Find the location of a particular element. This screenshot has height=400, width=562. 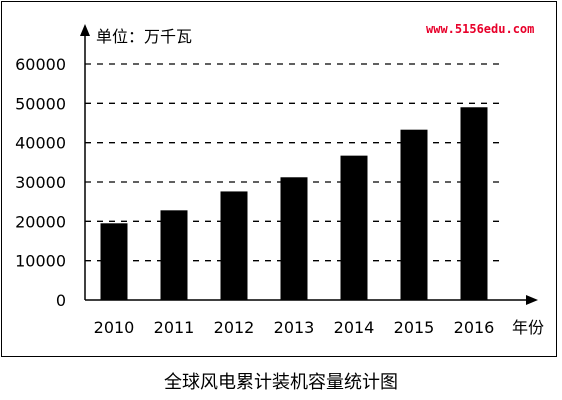

bar-2011 is located at coordinates (174, 255).